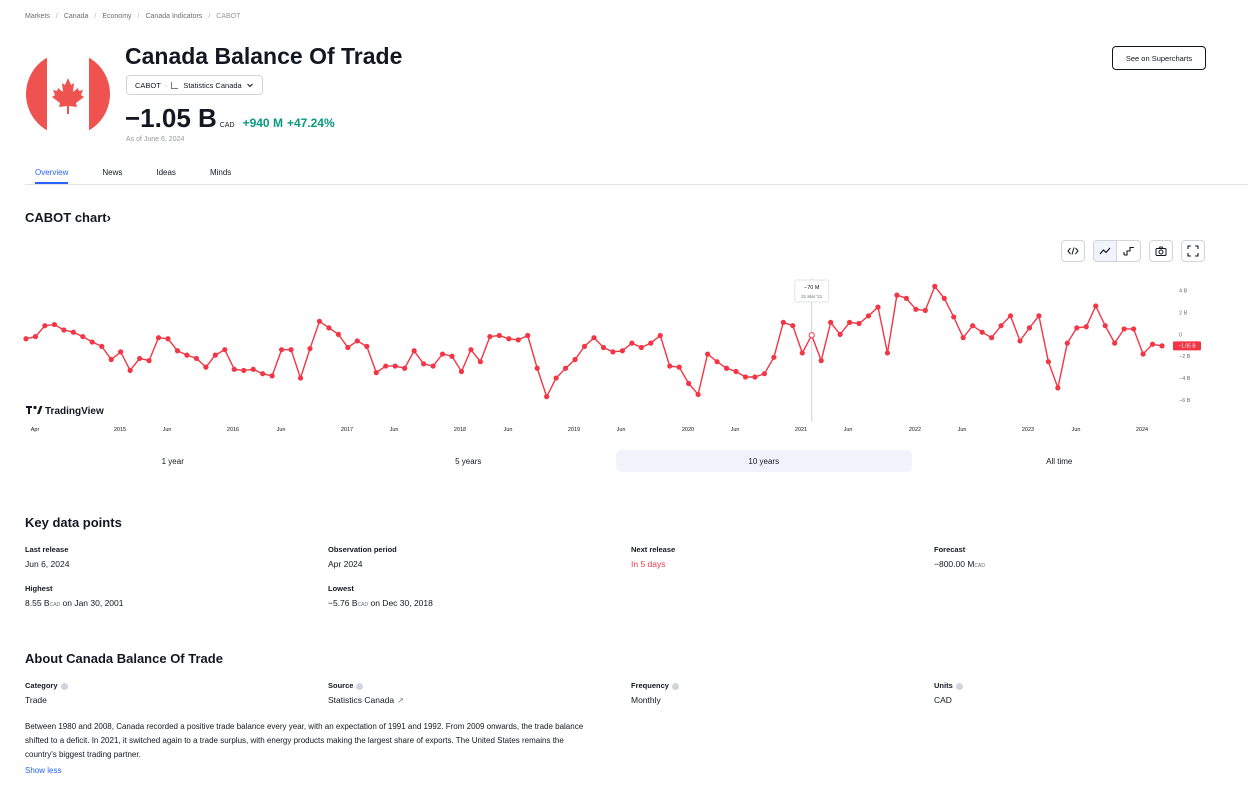 Image resolution: width=1248 pixels, height=811 pixels. Describe the element at coordinates (1059, 461) in the screenshot. I see `range-all-time: All time` at that location.